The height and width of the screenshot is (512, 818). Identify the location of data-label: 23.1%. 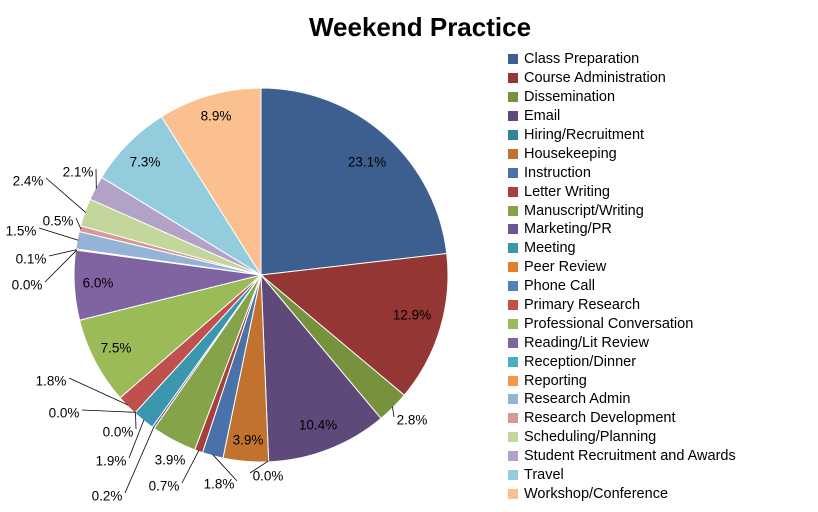
(367, 162).